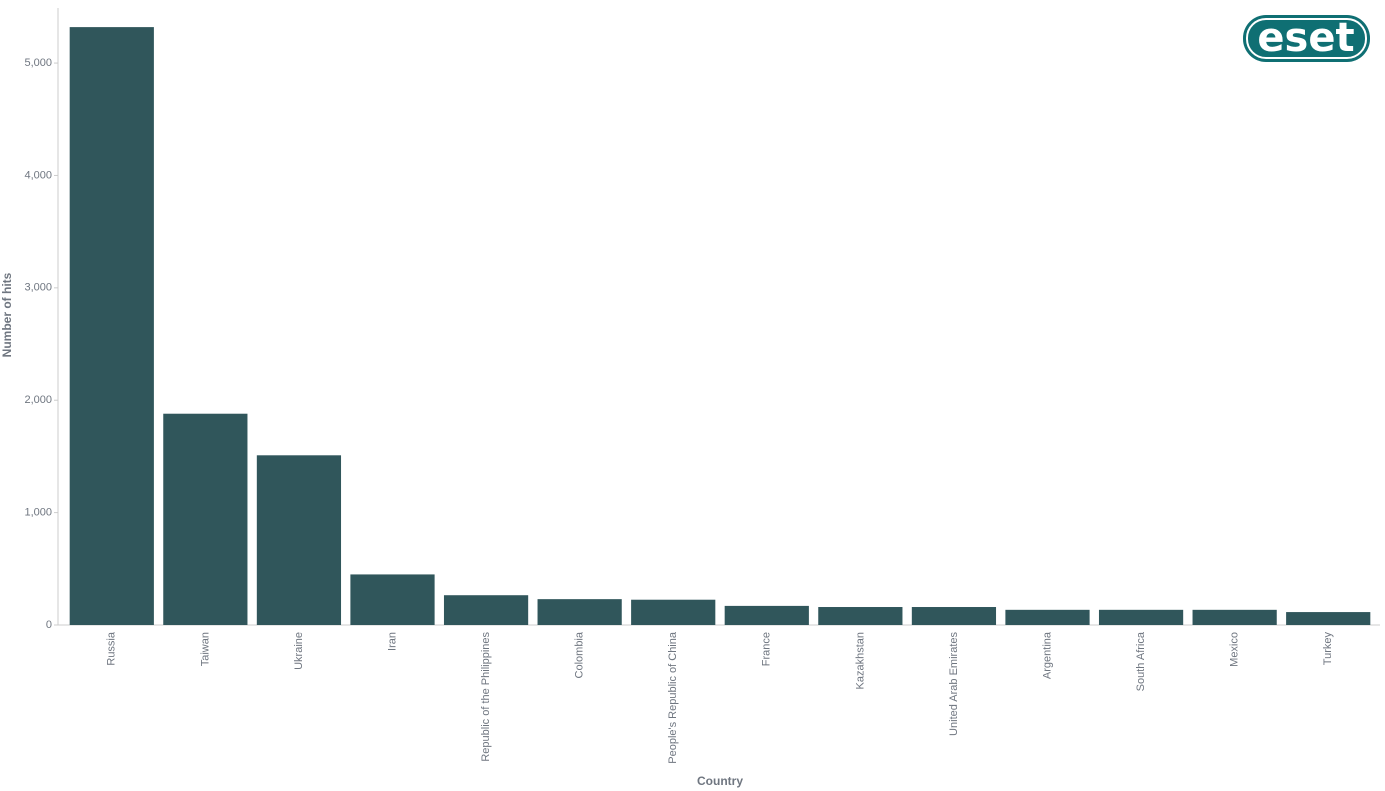 The image size is (1385, 791). I want to click on y-tick-label: 3,000, so click(38, 288).